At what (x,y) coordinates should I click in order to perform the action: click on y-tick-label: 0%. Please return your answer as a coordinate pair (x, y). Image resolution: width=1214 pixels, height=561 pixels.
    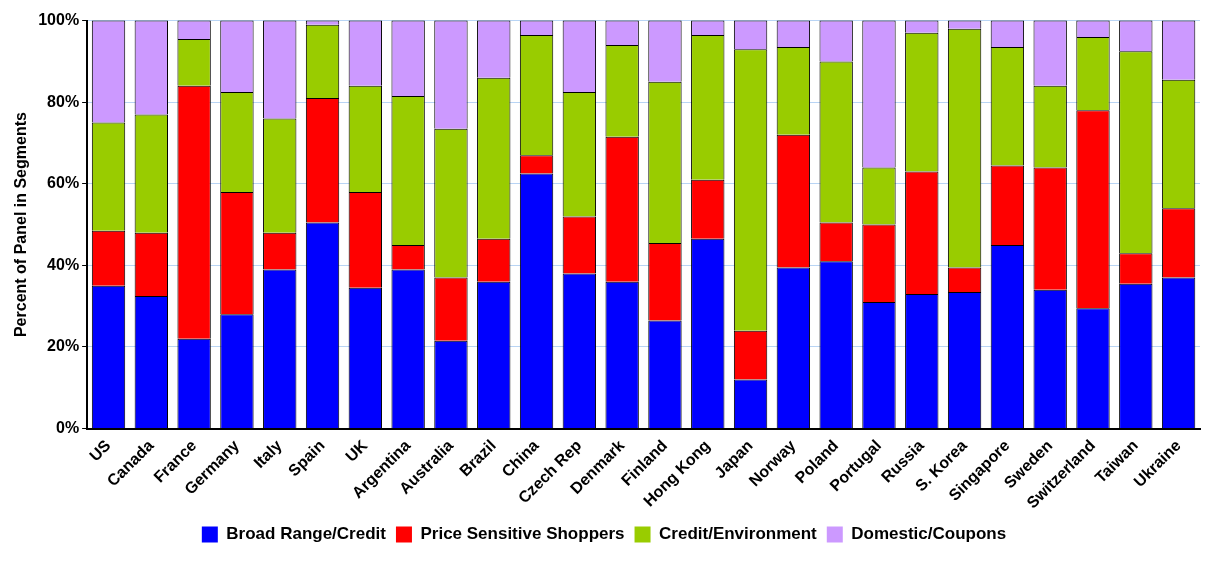
    Looking at the image, I should click on (68, 427).